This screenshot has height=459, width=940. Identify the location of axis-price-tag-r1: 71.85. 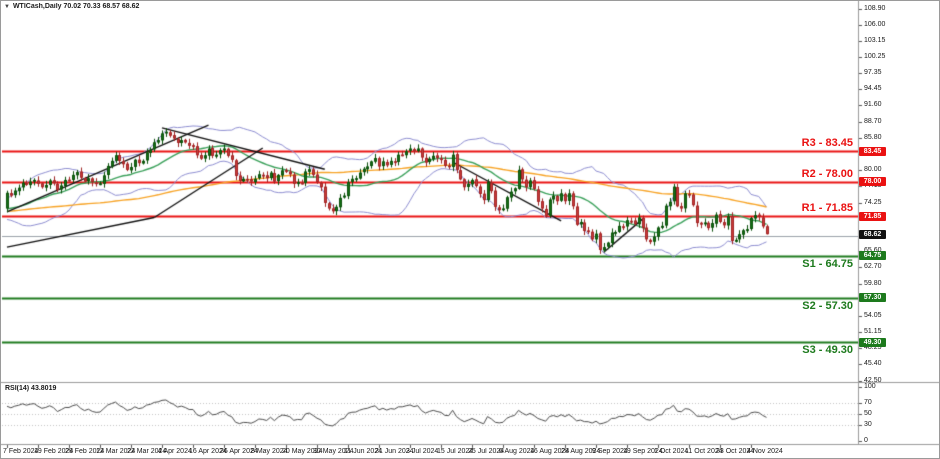
(872, 216).